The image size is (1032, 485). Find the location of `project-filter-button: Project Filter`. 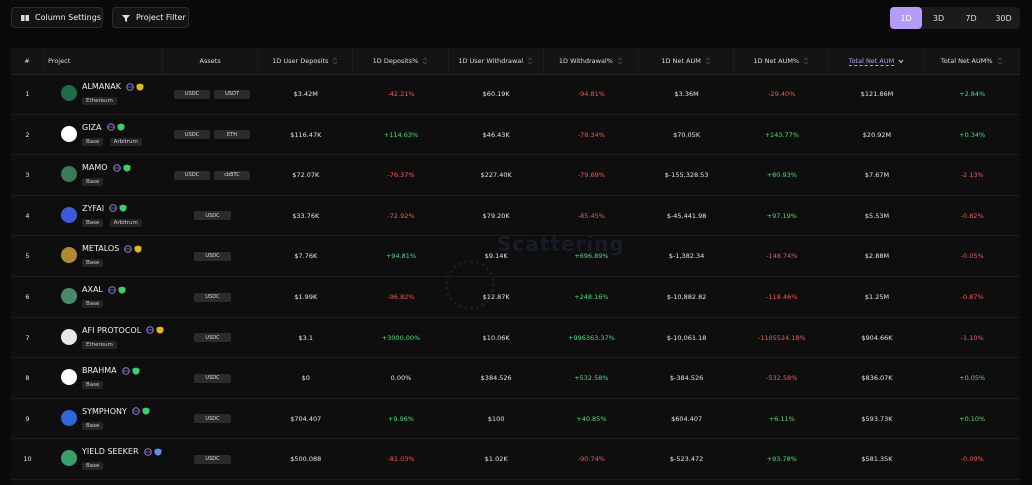

project-filter-button: Project Filter is located at coordinates (150, 17).